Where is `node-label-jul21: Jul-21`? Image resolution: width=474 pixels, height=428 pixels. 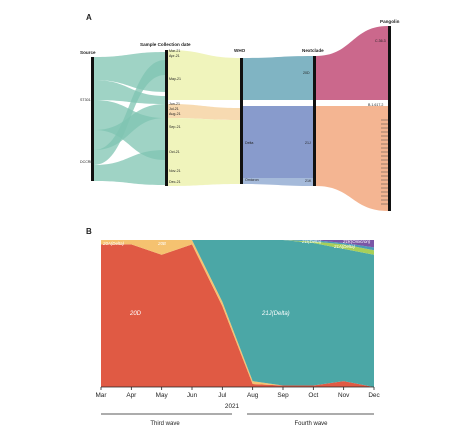
node-label-jul21: Jul-21 is located at coordinates (174, 109).